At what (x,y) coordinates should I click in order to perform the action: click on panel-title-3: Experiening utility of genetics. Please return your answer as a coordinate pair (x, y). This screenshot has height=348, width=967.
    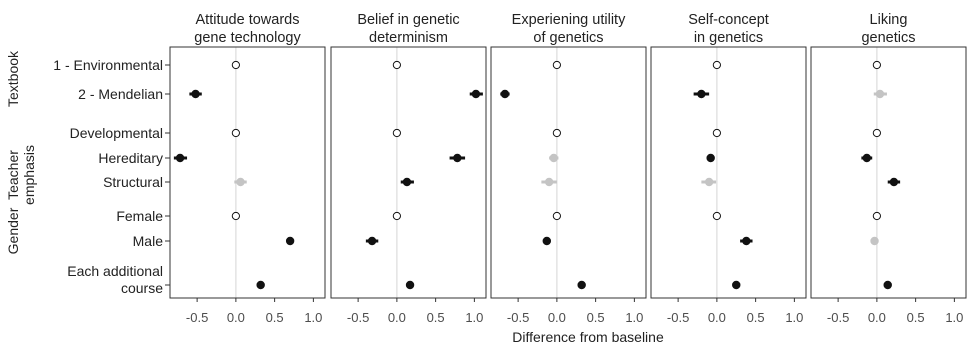
    Looking at the image, I should click on (569, 29).